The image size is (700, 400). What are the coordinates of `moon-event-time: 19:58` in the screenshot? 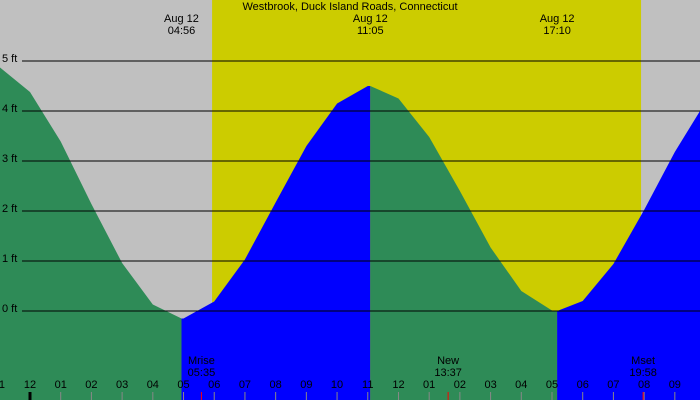 It's located at (643, 373).